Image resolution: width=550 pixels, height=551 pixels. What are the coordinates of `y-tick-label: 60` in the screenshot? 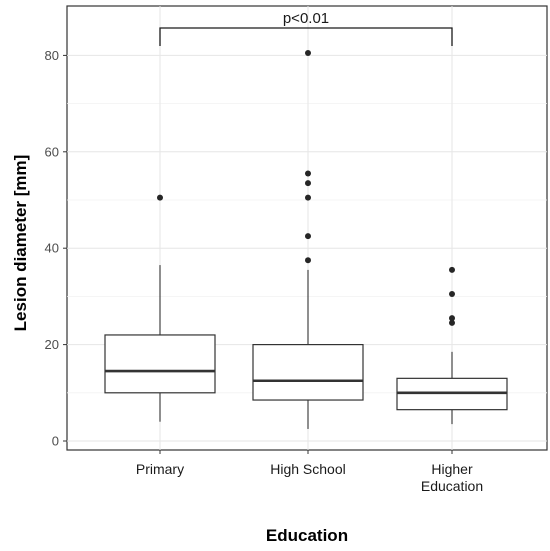 It's located at (52, 151).